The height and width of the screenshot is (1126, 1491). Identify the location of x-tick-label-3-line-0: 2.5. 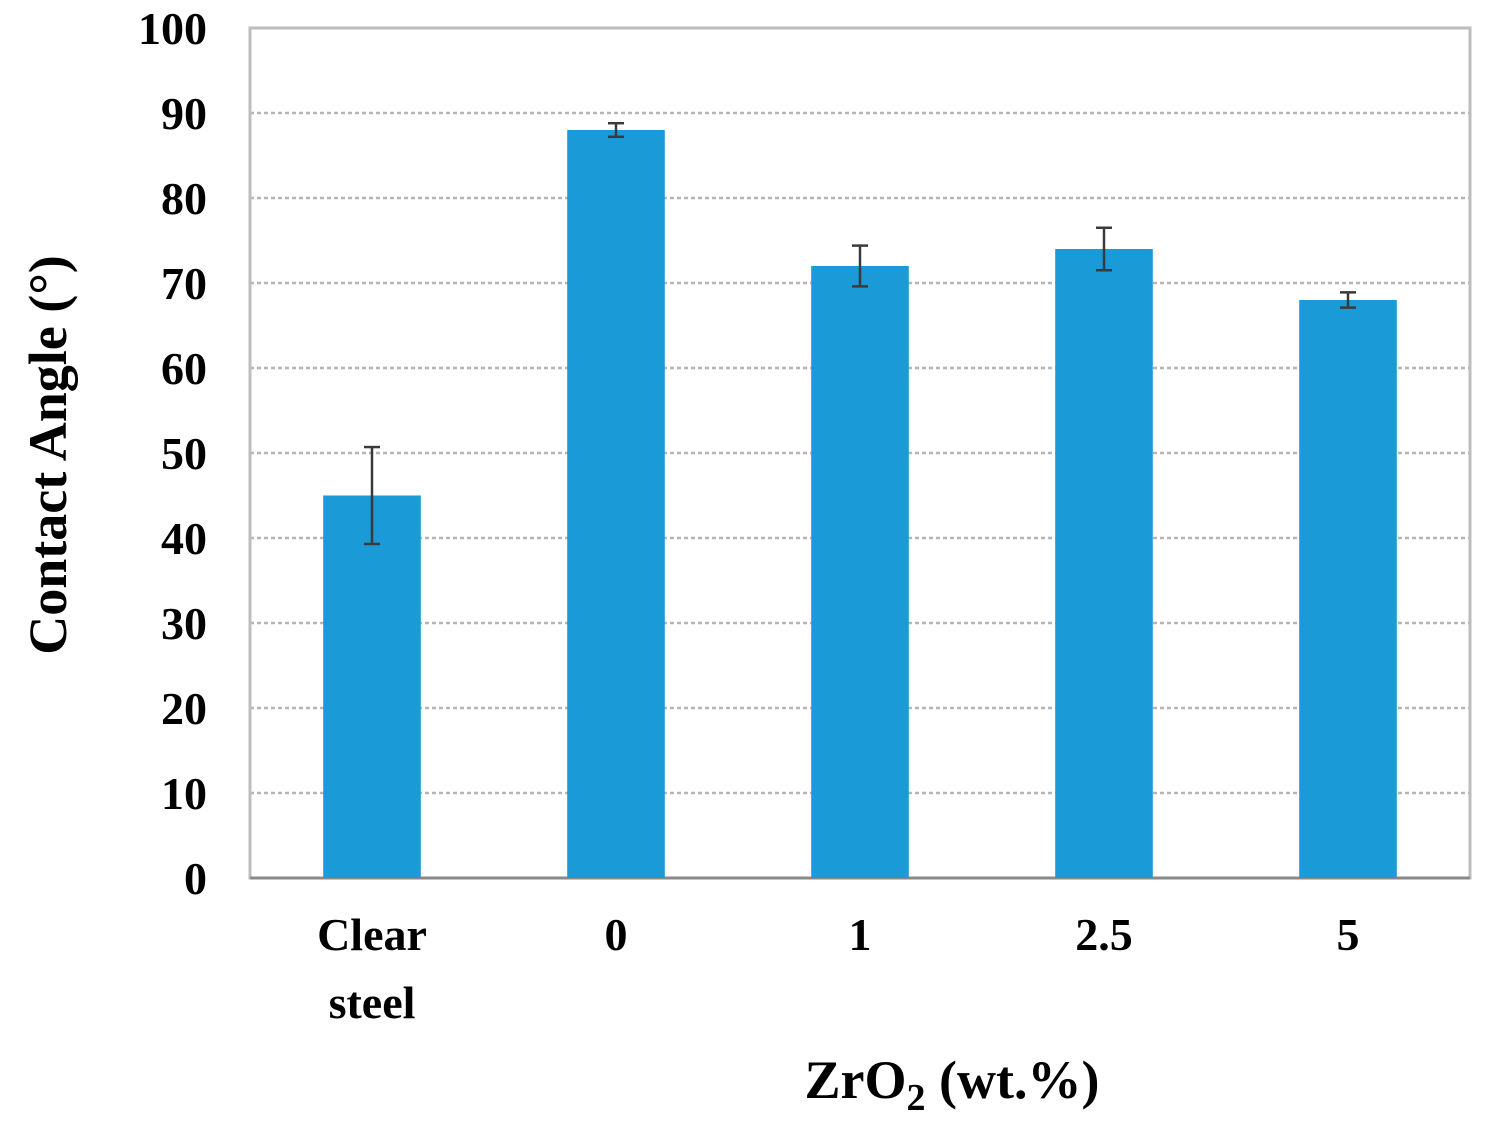
(1104, 934).